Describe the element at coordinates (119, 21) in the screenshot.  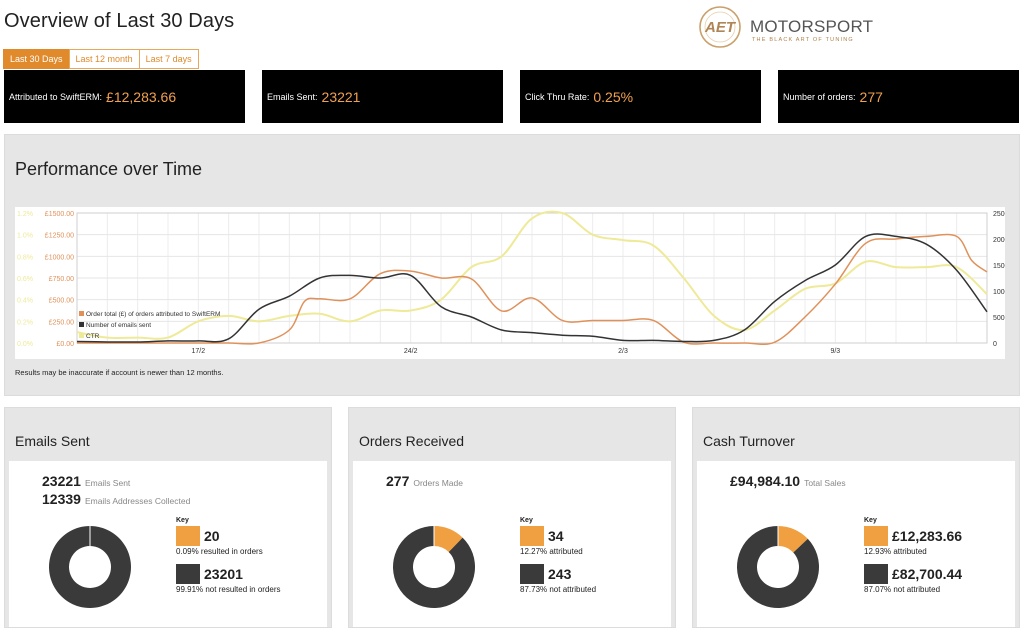
I see `page-title: Overview of Last 30 Days` at that location.